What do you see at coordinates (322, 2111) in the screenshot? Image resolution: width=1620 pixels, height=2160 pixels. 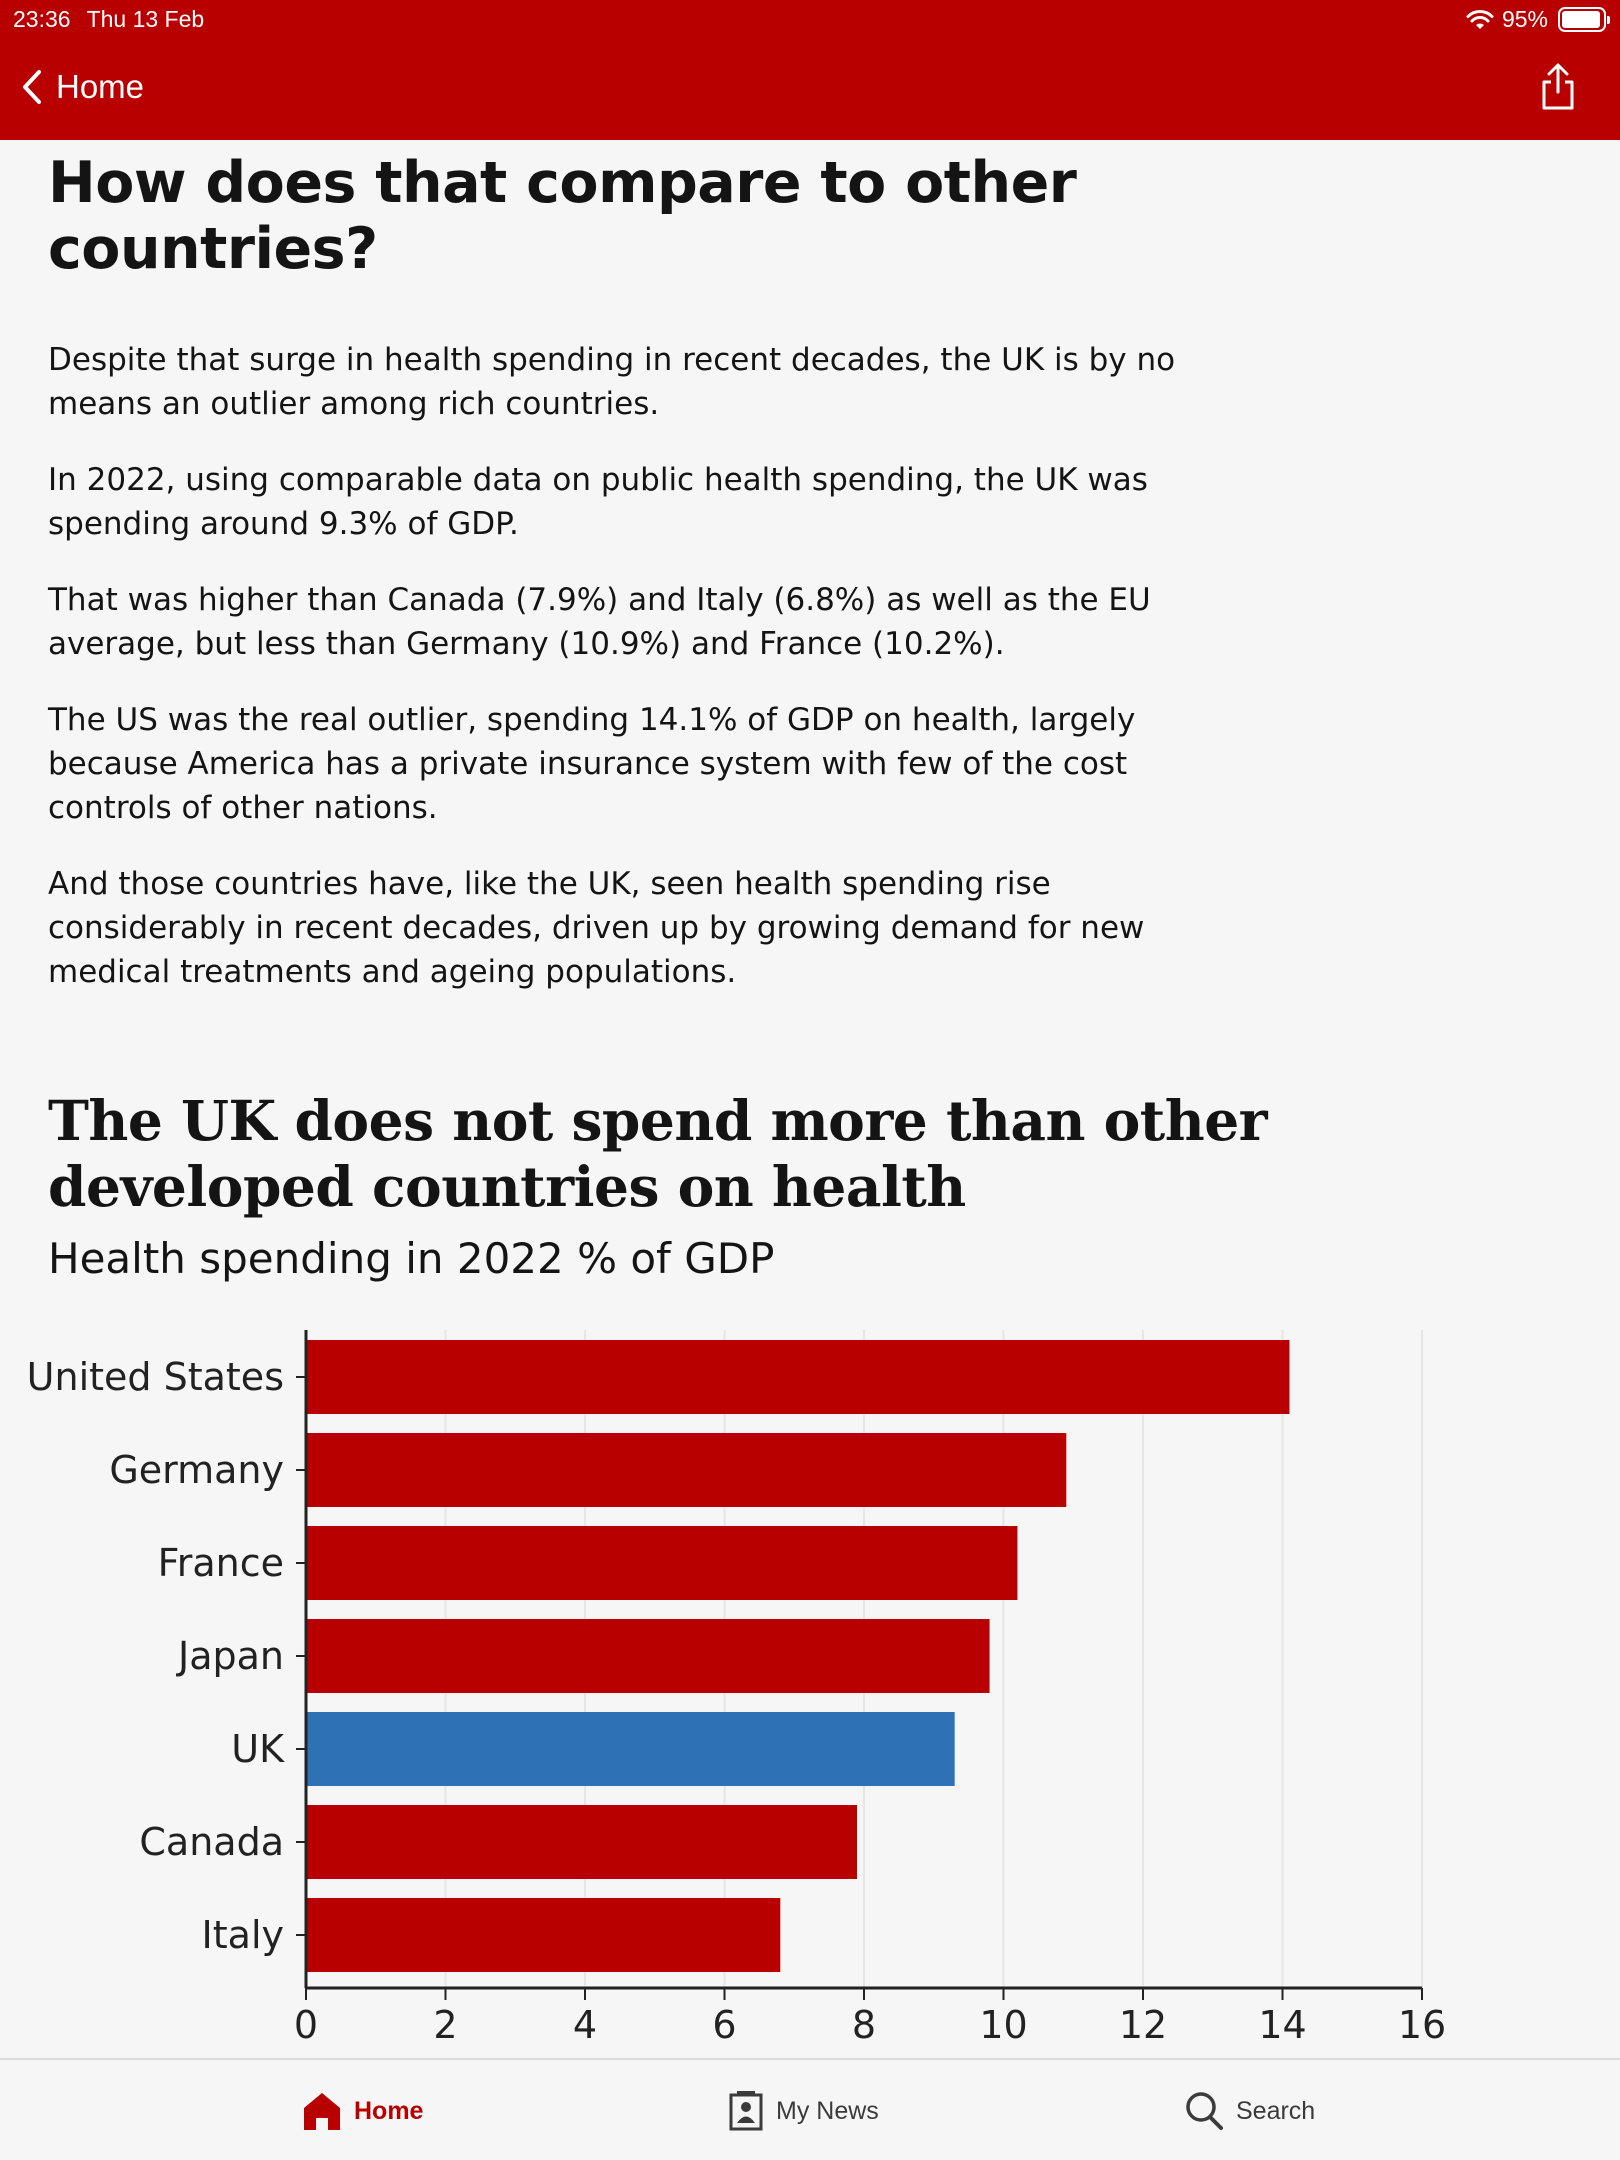 I see `home-icon` at bounding box center [322, 2111].